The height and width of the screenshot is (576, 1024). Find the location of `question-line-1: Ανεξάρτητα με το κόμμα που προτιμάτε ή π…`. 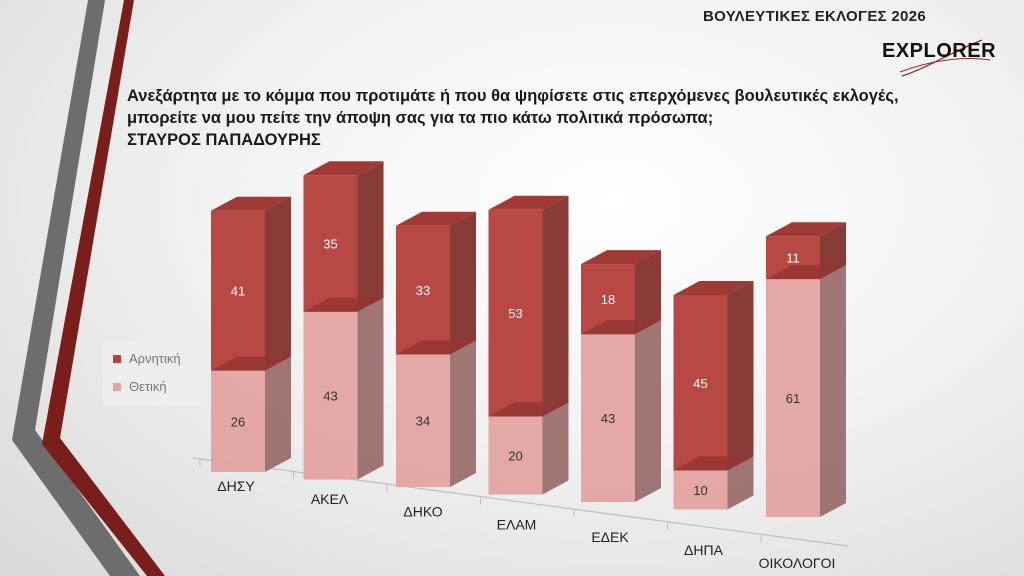

question-line-1: Ανεξάρτητα με το κόμμα που προτιμάτε ή π… is located at coordinates (513, 96).